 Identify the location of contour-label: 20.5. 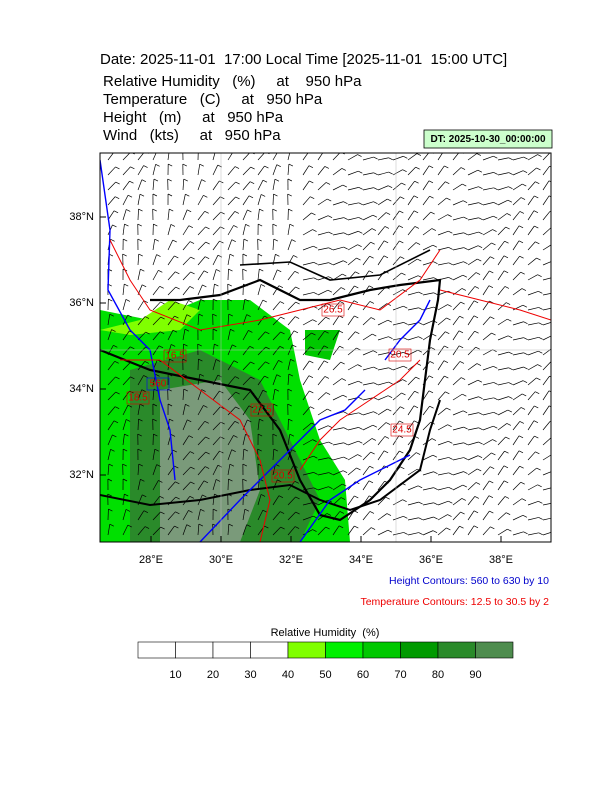
(283, 476).